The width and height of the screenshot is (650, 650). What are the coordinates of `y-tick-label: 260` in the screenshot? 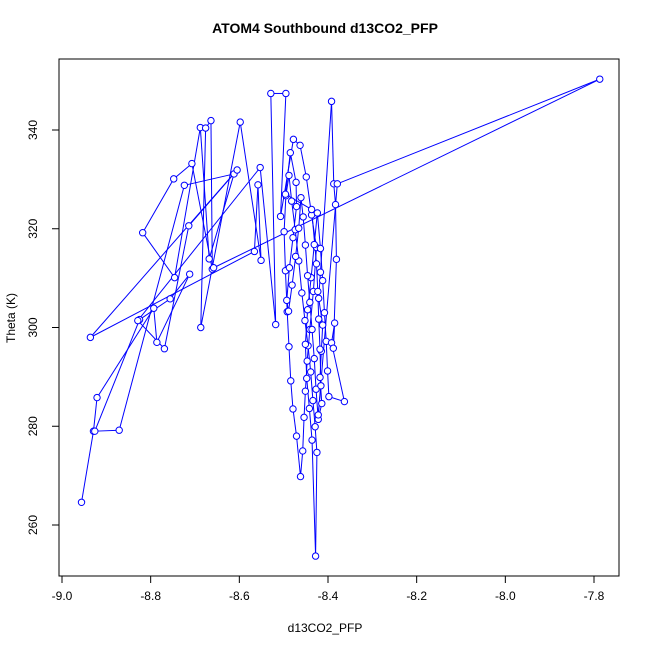 It's located at (33, 525).